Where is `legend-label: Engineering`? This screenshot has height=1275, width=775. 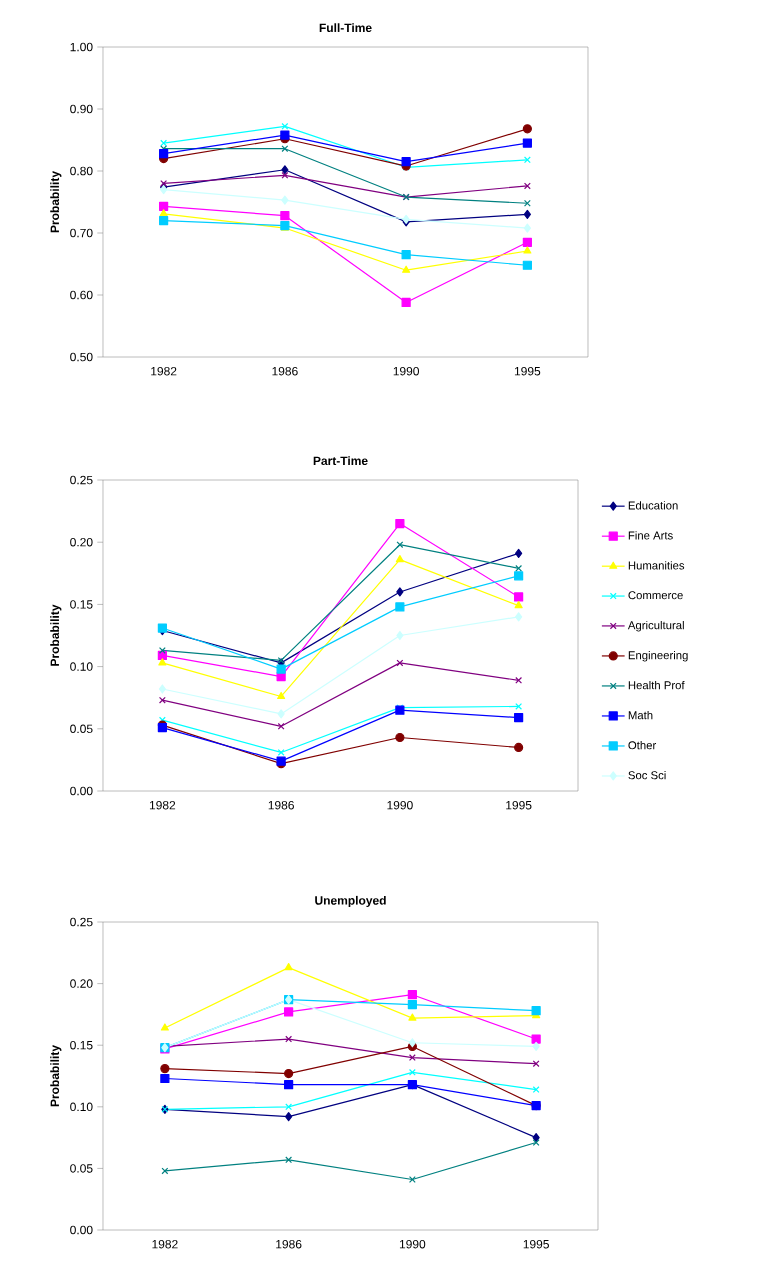
legend-label: Engineering is located at coordinates (658, 656).